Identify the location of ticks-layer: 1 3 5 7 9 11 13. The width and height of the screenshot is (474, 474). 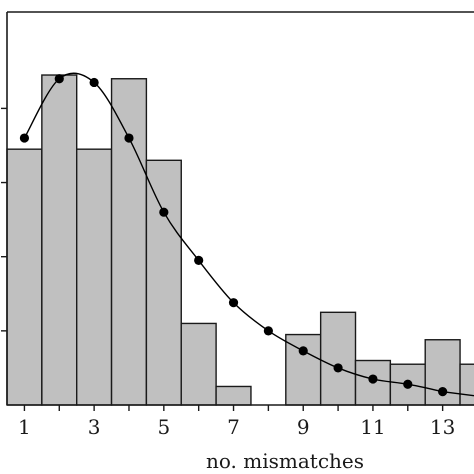
(236, 422).